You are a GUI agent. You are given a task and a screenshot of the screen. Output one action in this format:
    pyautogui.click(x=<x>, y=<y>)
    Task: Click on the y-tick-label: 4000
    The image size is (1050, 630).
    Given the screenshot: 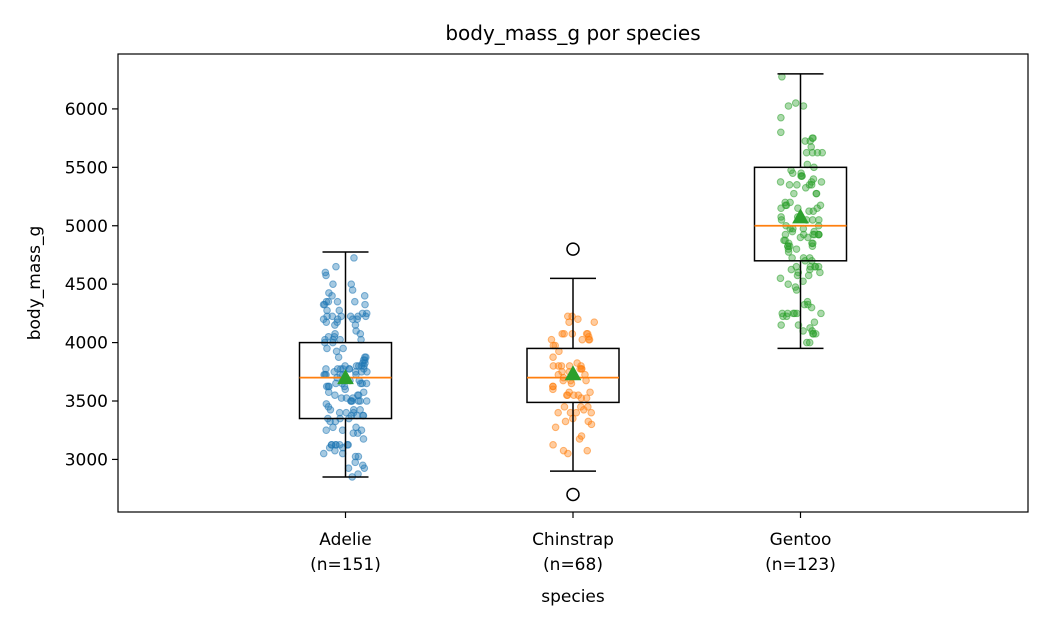 What is the action you would take?
    pyautogui.click(x=86, y=344)
    